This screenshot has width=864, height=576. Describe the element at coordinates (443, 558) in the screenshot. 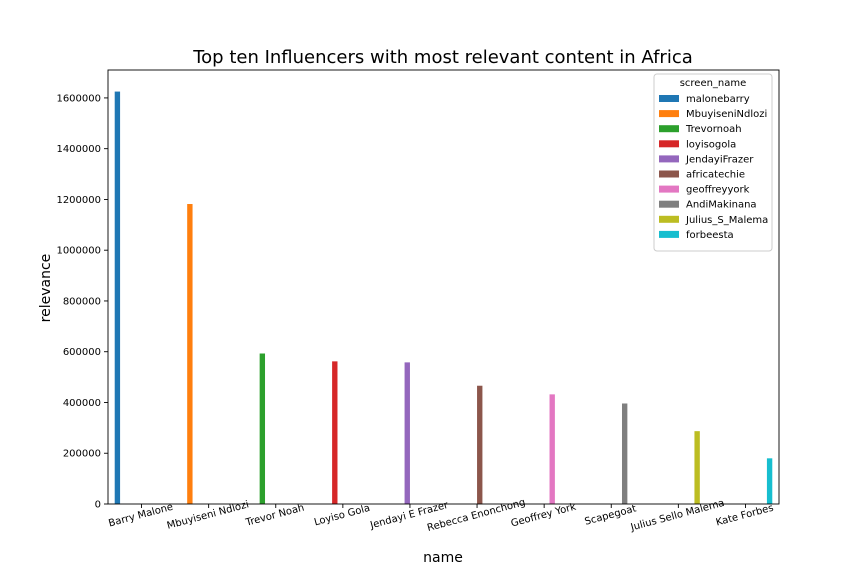

I see `x-axis-title: name` at that location.